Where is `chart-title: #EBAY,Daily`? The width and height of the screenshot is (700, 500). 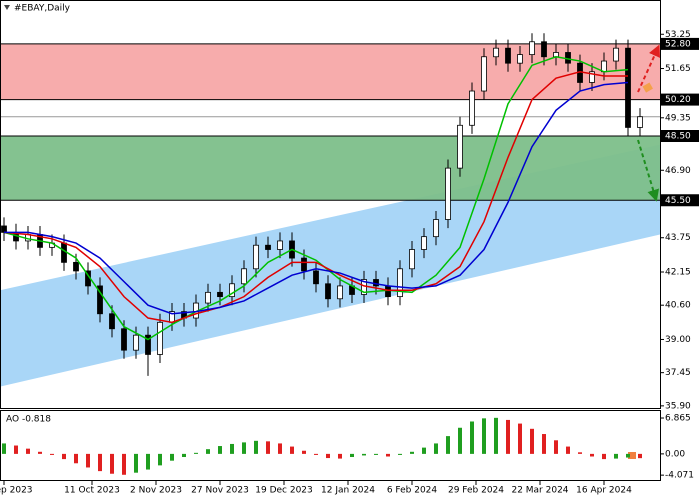 chart-title: #EBAY,Daily is located at coordinates (42, 9).